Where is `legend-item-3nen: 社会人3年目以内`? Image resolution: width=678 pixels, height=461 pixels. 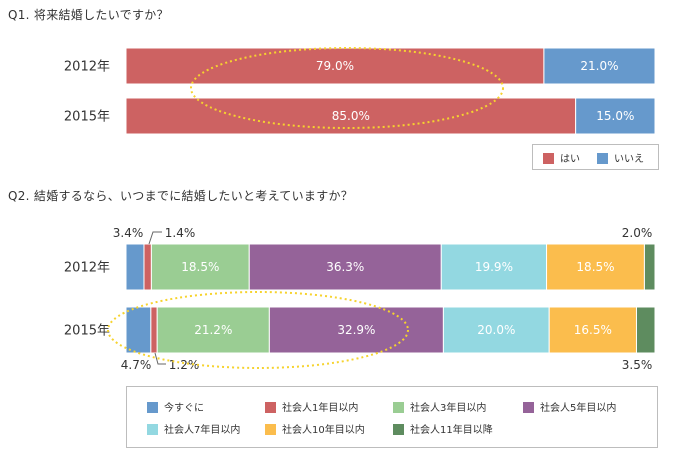
legend-item-3nen: 社会人3年目以内 is located at coordinates (439, 406).